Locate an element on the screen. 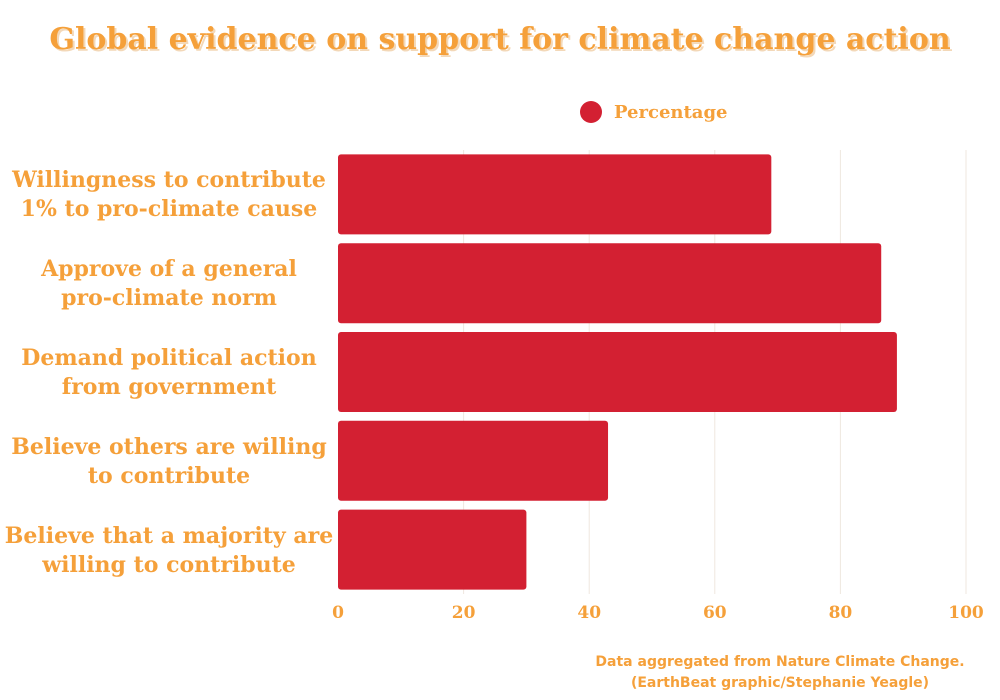  source-note-line: (EarthBeat graphic/Stephanie Yeagle) is located at coordinates (780, 683).